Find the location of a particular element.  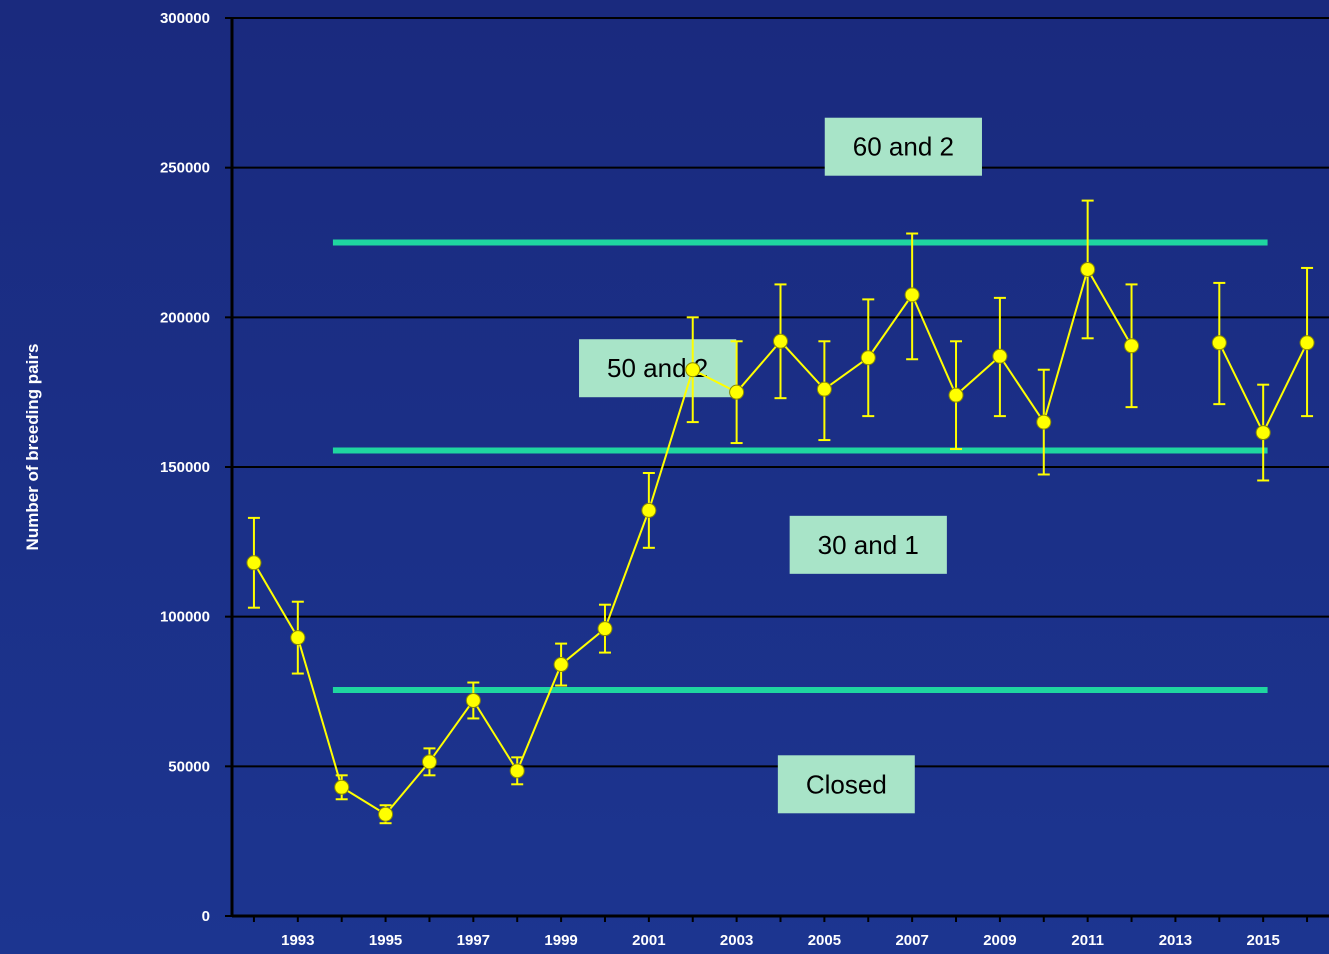

zone-label-text: 30 and 1 is located at coordinates (868, 545).